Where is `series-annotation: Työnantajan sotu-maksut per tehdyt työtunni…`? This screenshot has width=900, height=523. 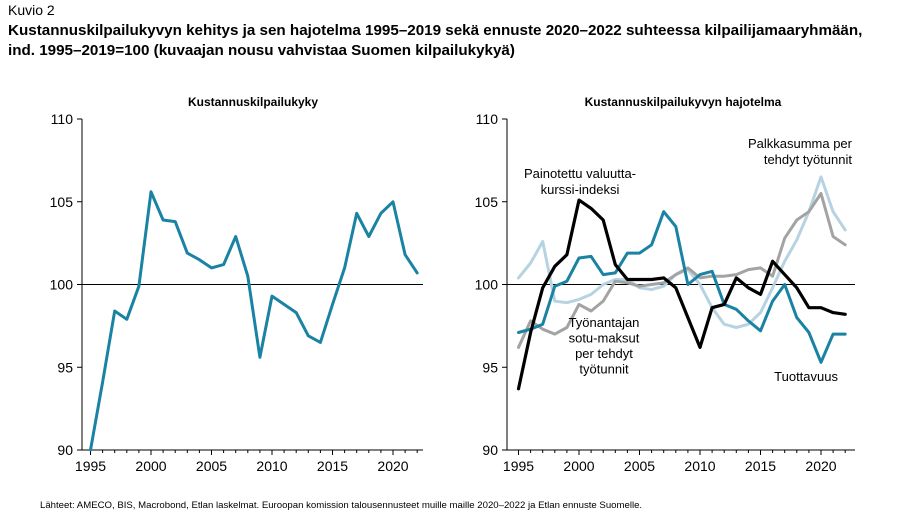
series-annotation: Työnantajan sotu-maksut per tehdyt työtunni… is located at coordinates (604, 346).